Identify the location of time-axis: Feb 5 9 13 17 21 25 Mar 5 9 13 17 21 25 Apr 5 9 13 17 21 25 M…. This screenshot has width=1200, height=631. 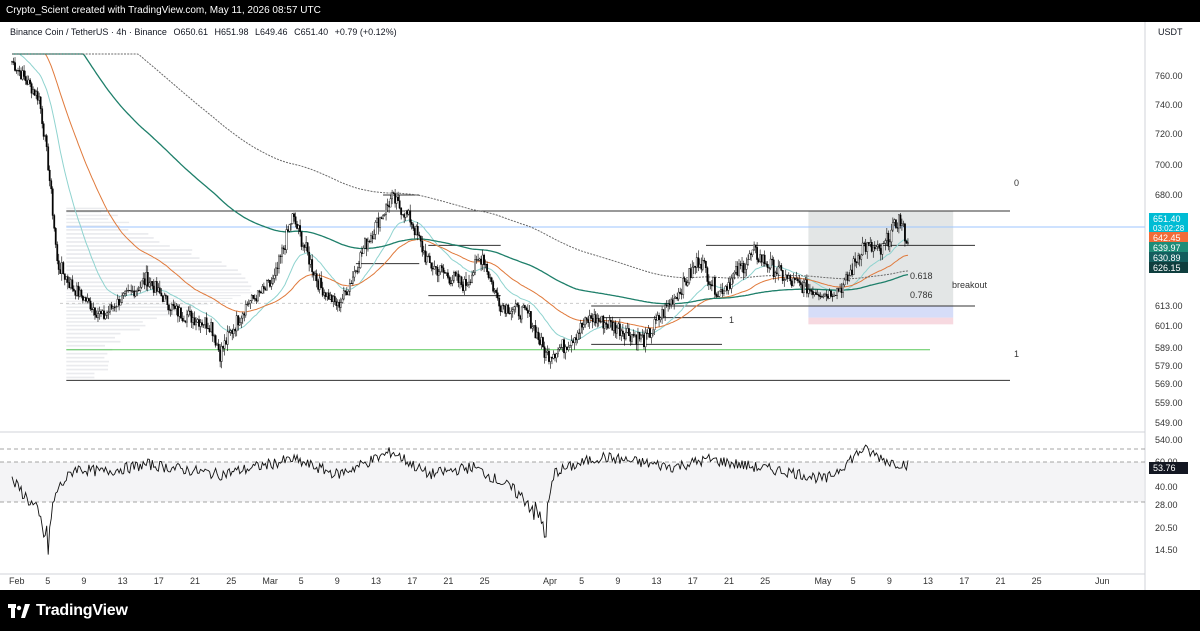
(559, 581).